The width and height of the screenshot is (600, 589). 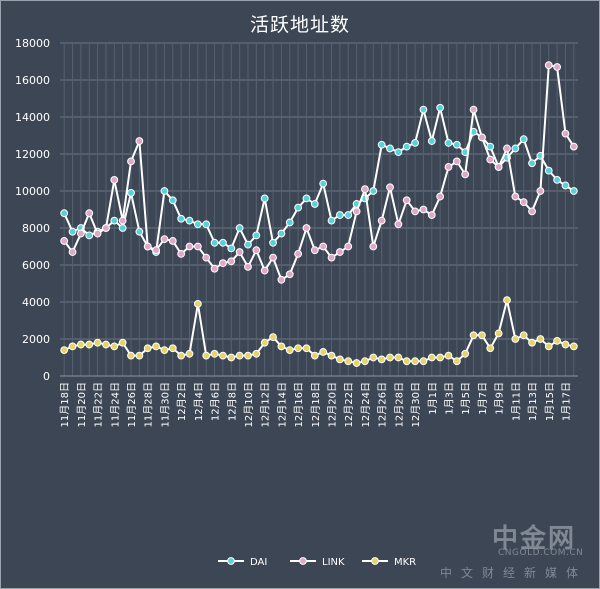 I want to click on x-tick-label: 12月20日, so click(x=333, y=404).